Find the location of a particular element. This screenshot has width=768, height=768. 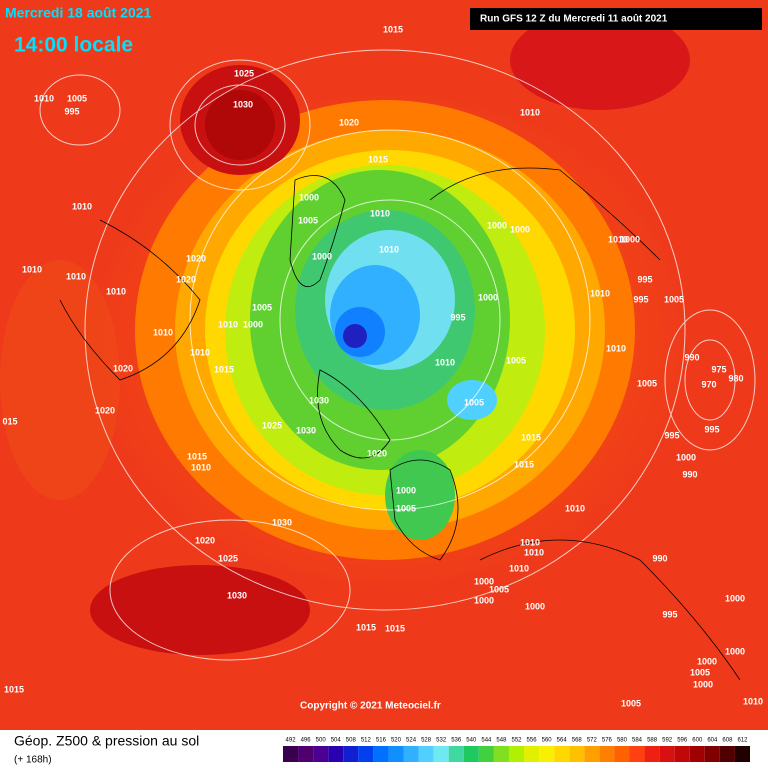

isobar-label: 970 is located at coordinates (708, 384).